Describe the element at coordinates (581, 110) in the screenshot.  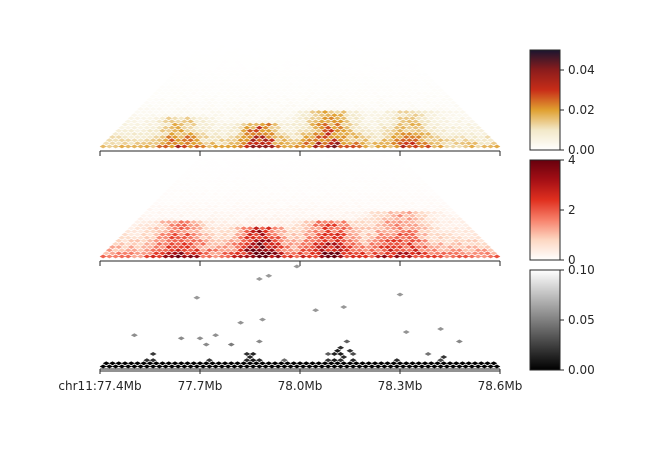
I see `colorbar-1-tick-label: 0.02` at that location.